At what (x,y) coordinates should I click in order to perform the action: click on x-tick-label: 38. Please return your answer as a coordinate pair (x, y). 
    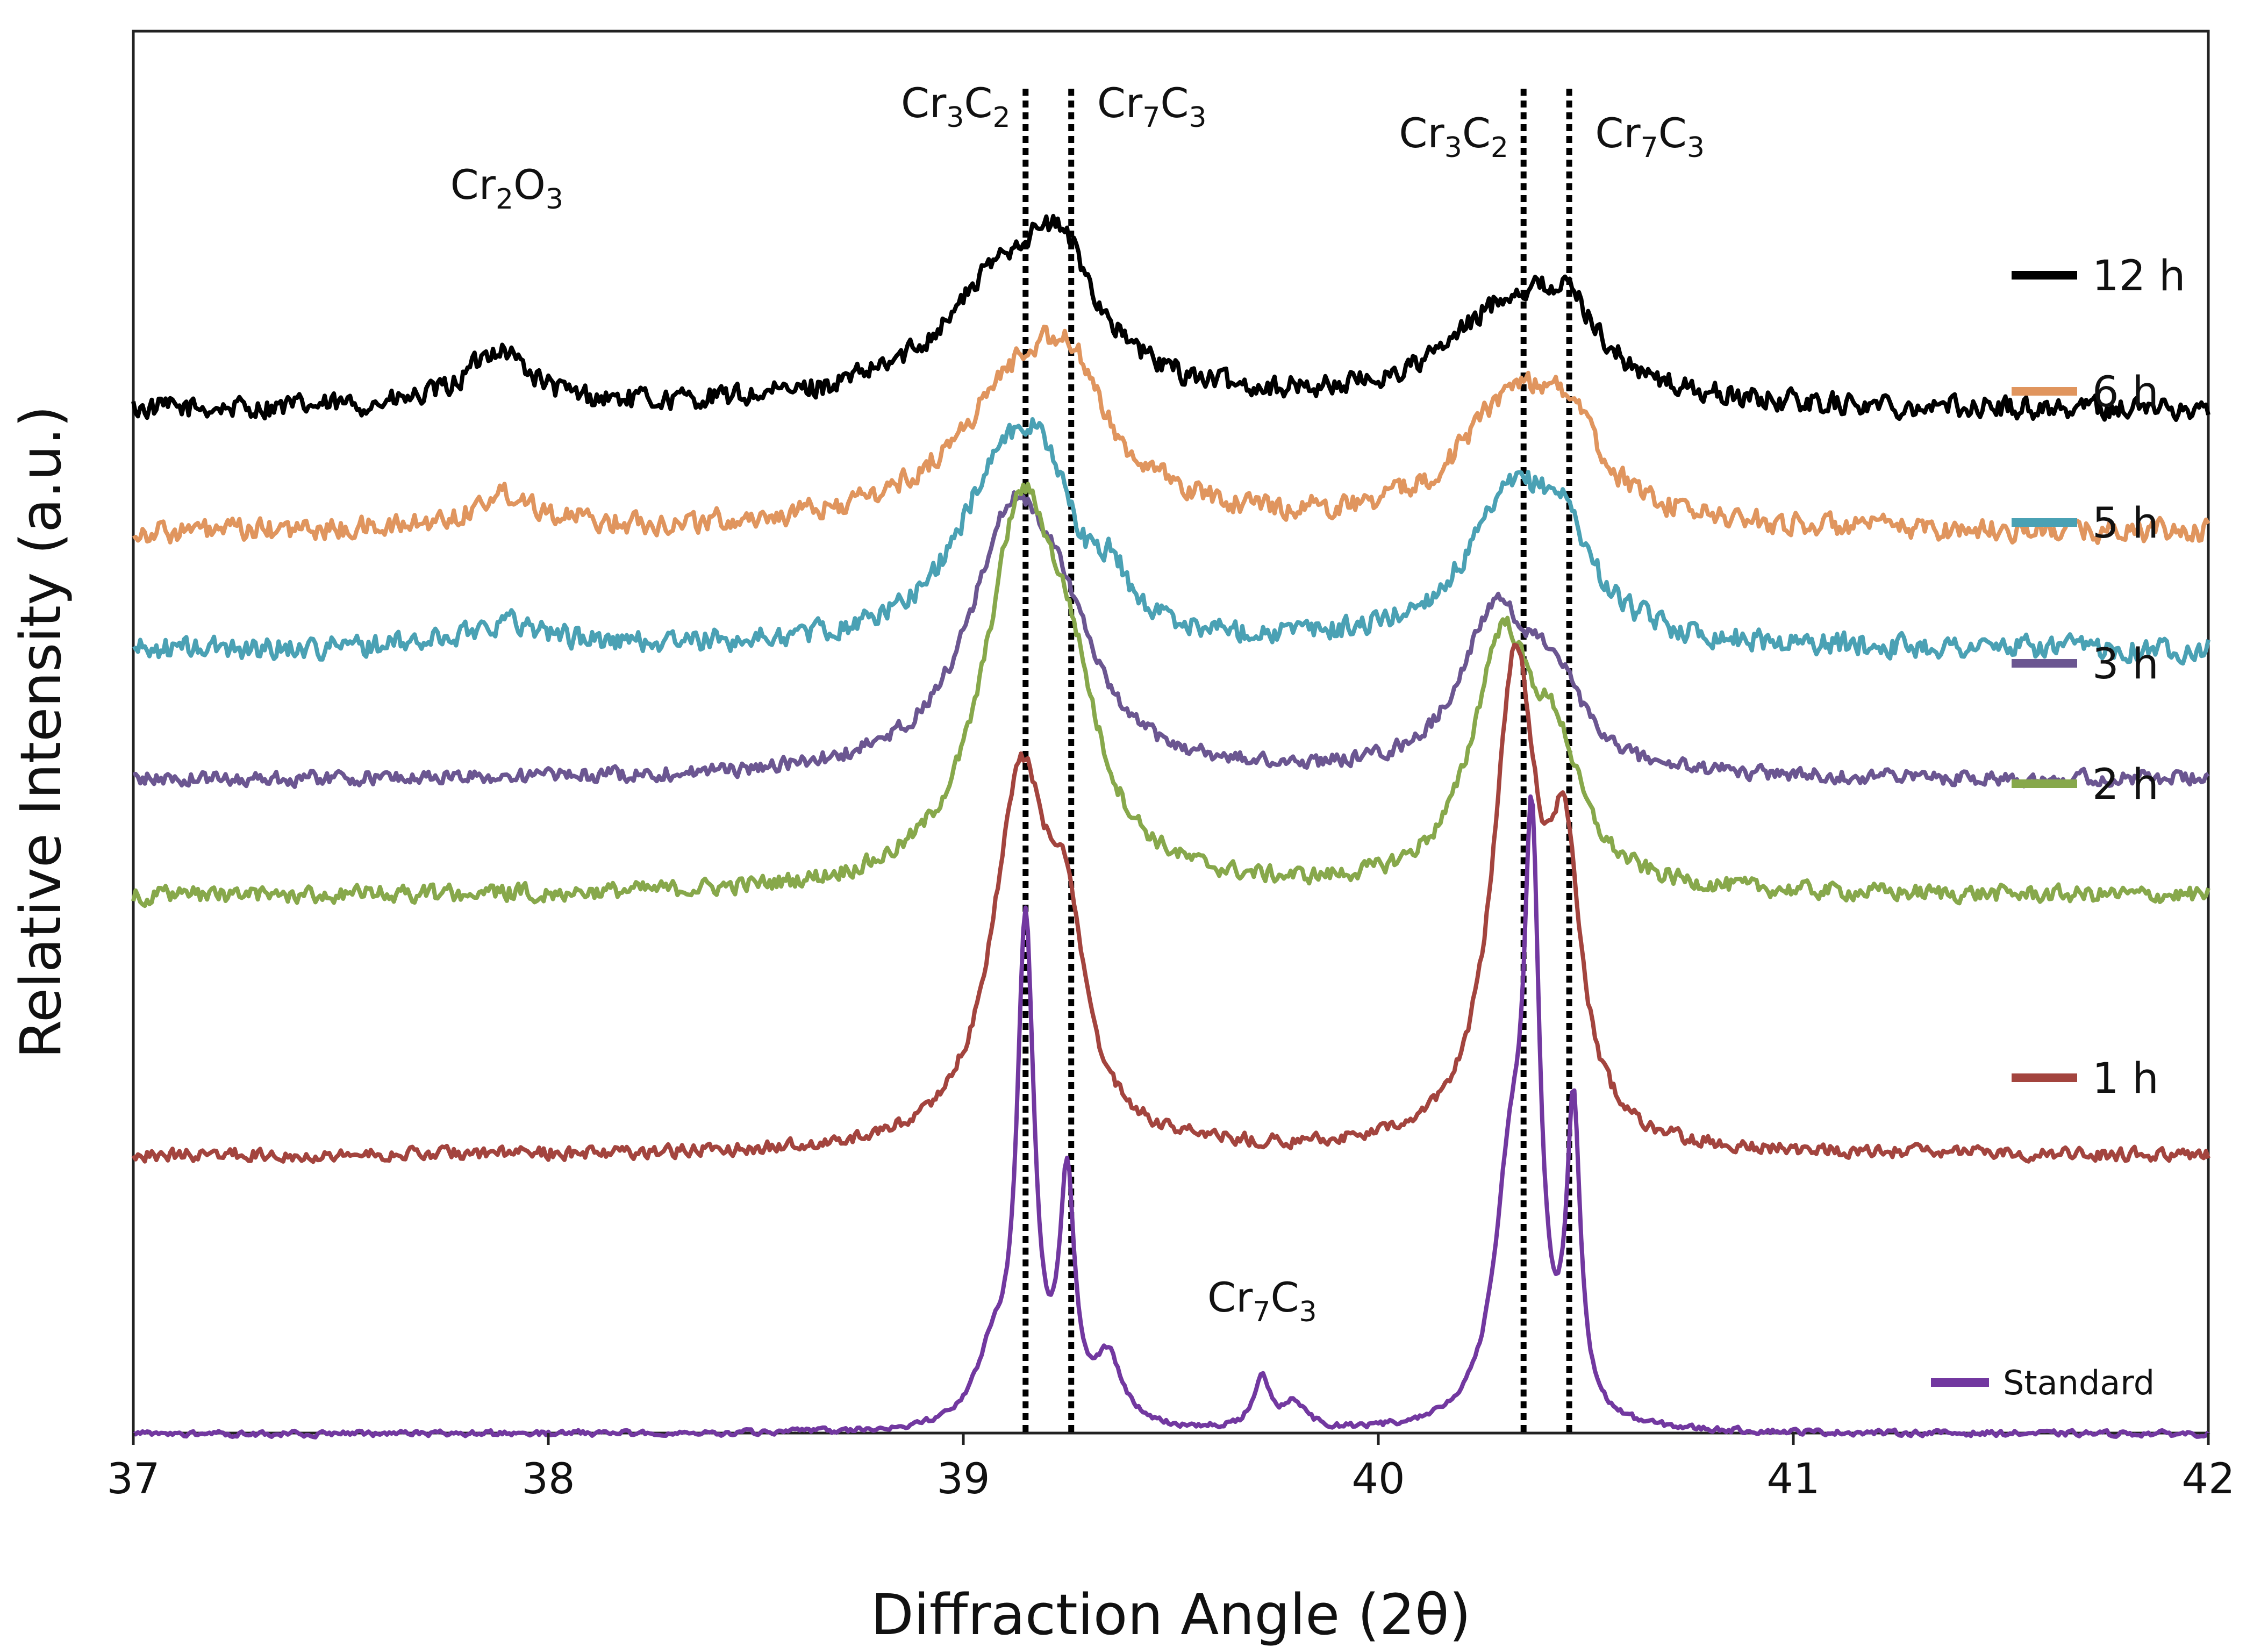
    Looking at the image, I should click on (548, 1479).